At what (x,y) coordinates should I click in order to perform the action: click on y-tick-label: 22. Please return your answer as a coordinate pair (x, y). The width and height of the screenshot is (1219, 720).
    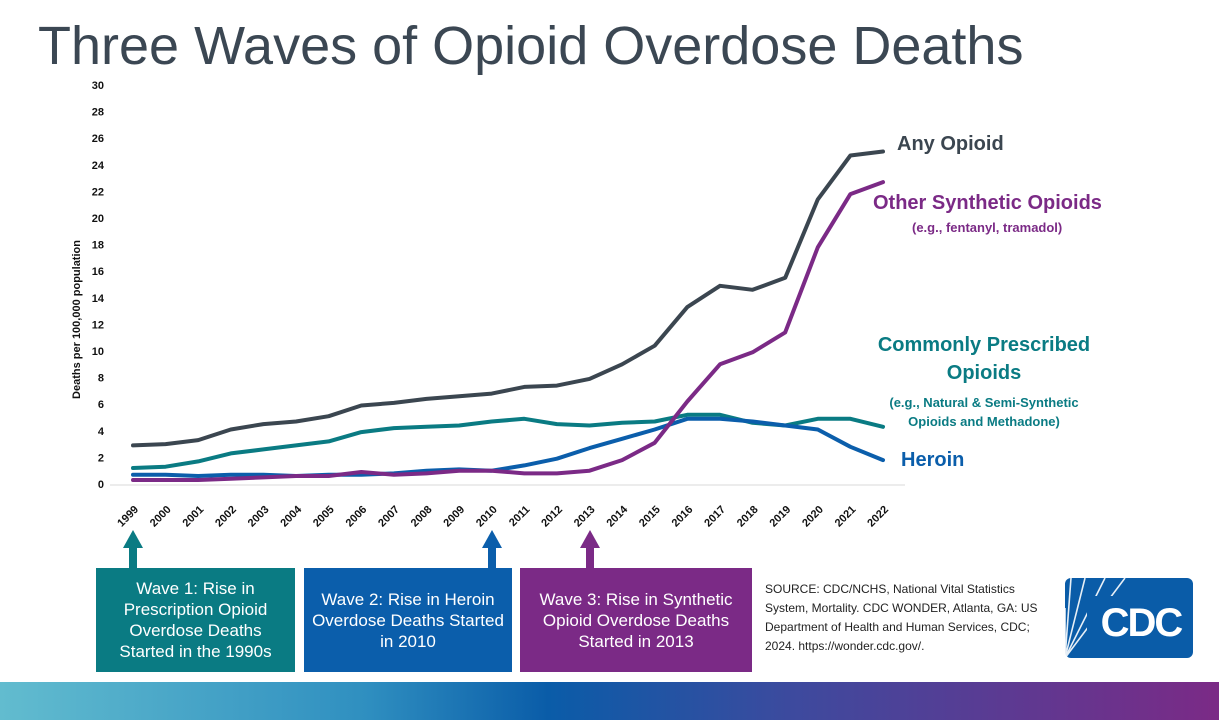
    Looking at the image, I should click on (98, 192).